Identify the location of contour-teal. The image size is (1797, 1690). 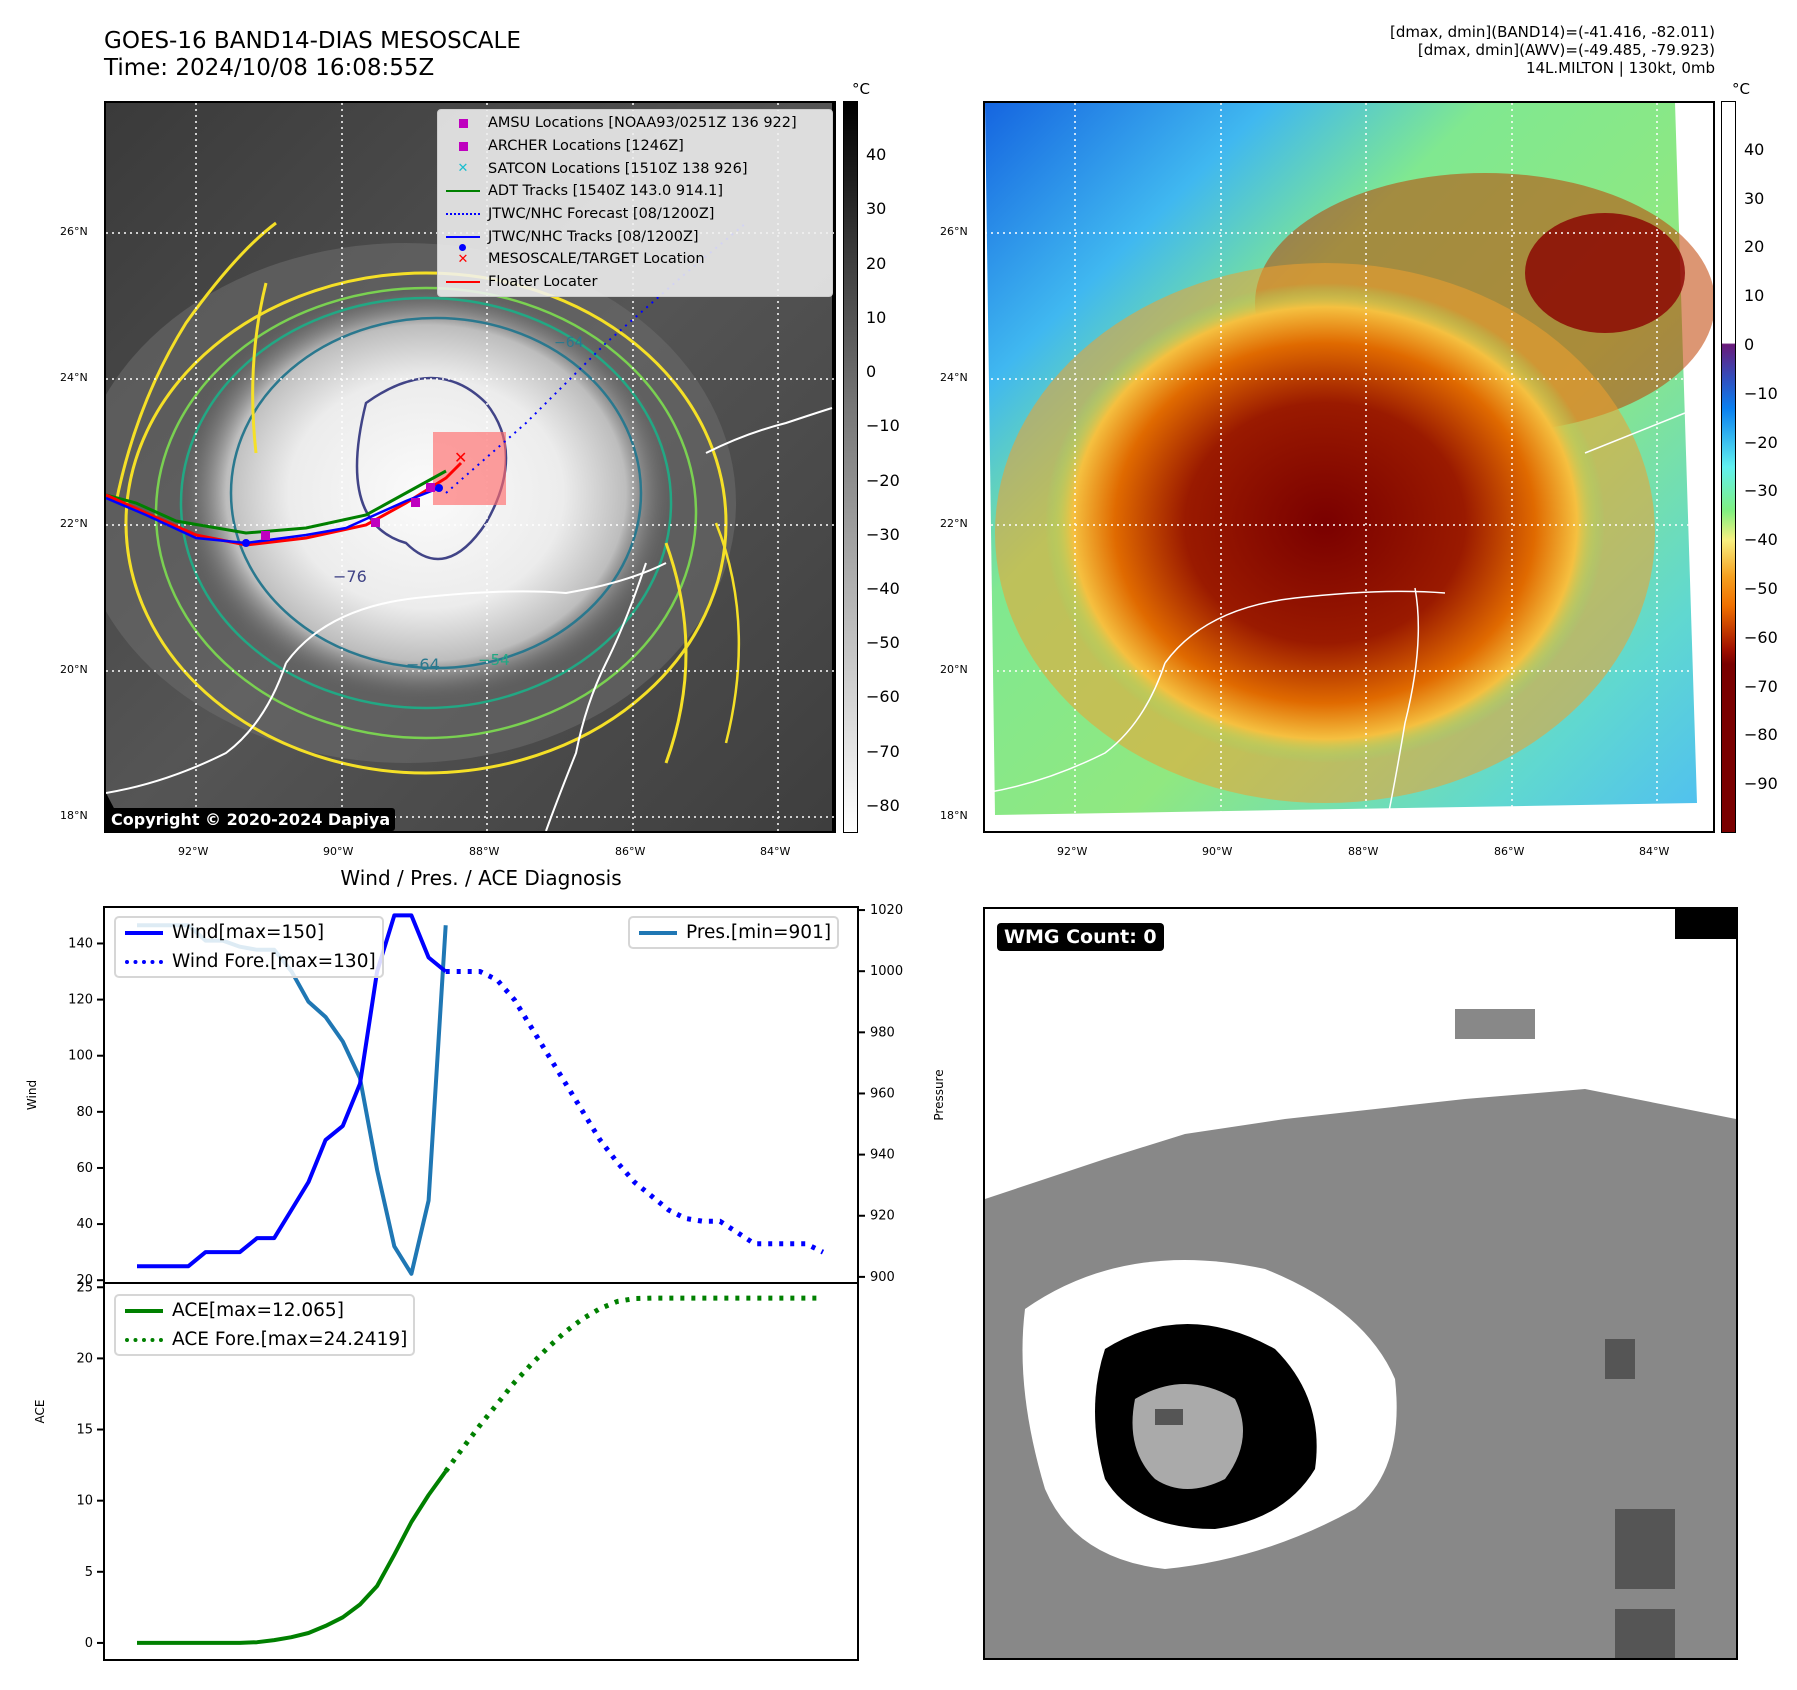
(426, 503).